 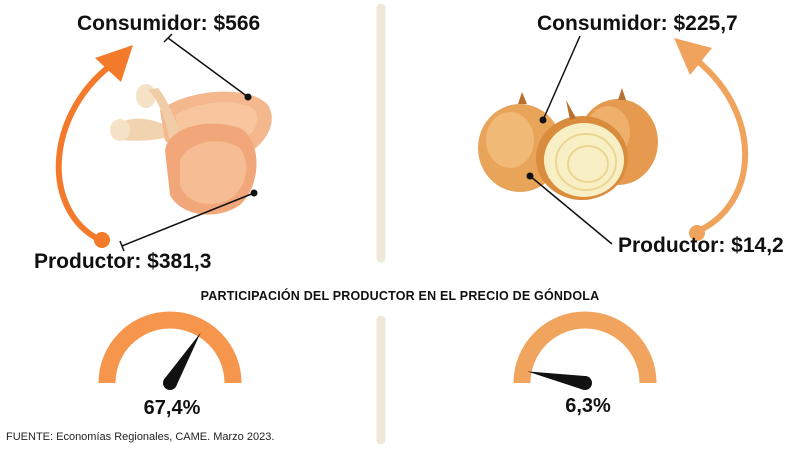 I want to click on left-consumer-price-label: Consumidor: $566, so click(x=169, y=23).